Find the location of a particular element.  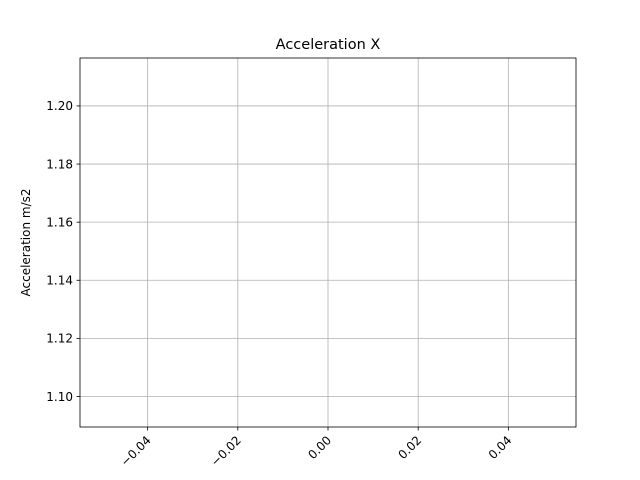

chart-title: Acceleration X is located at coordinates (328, 45).